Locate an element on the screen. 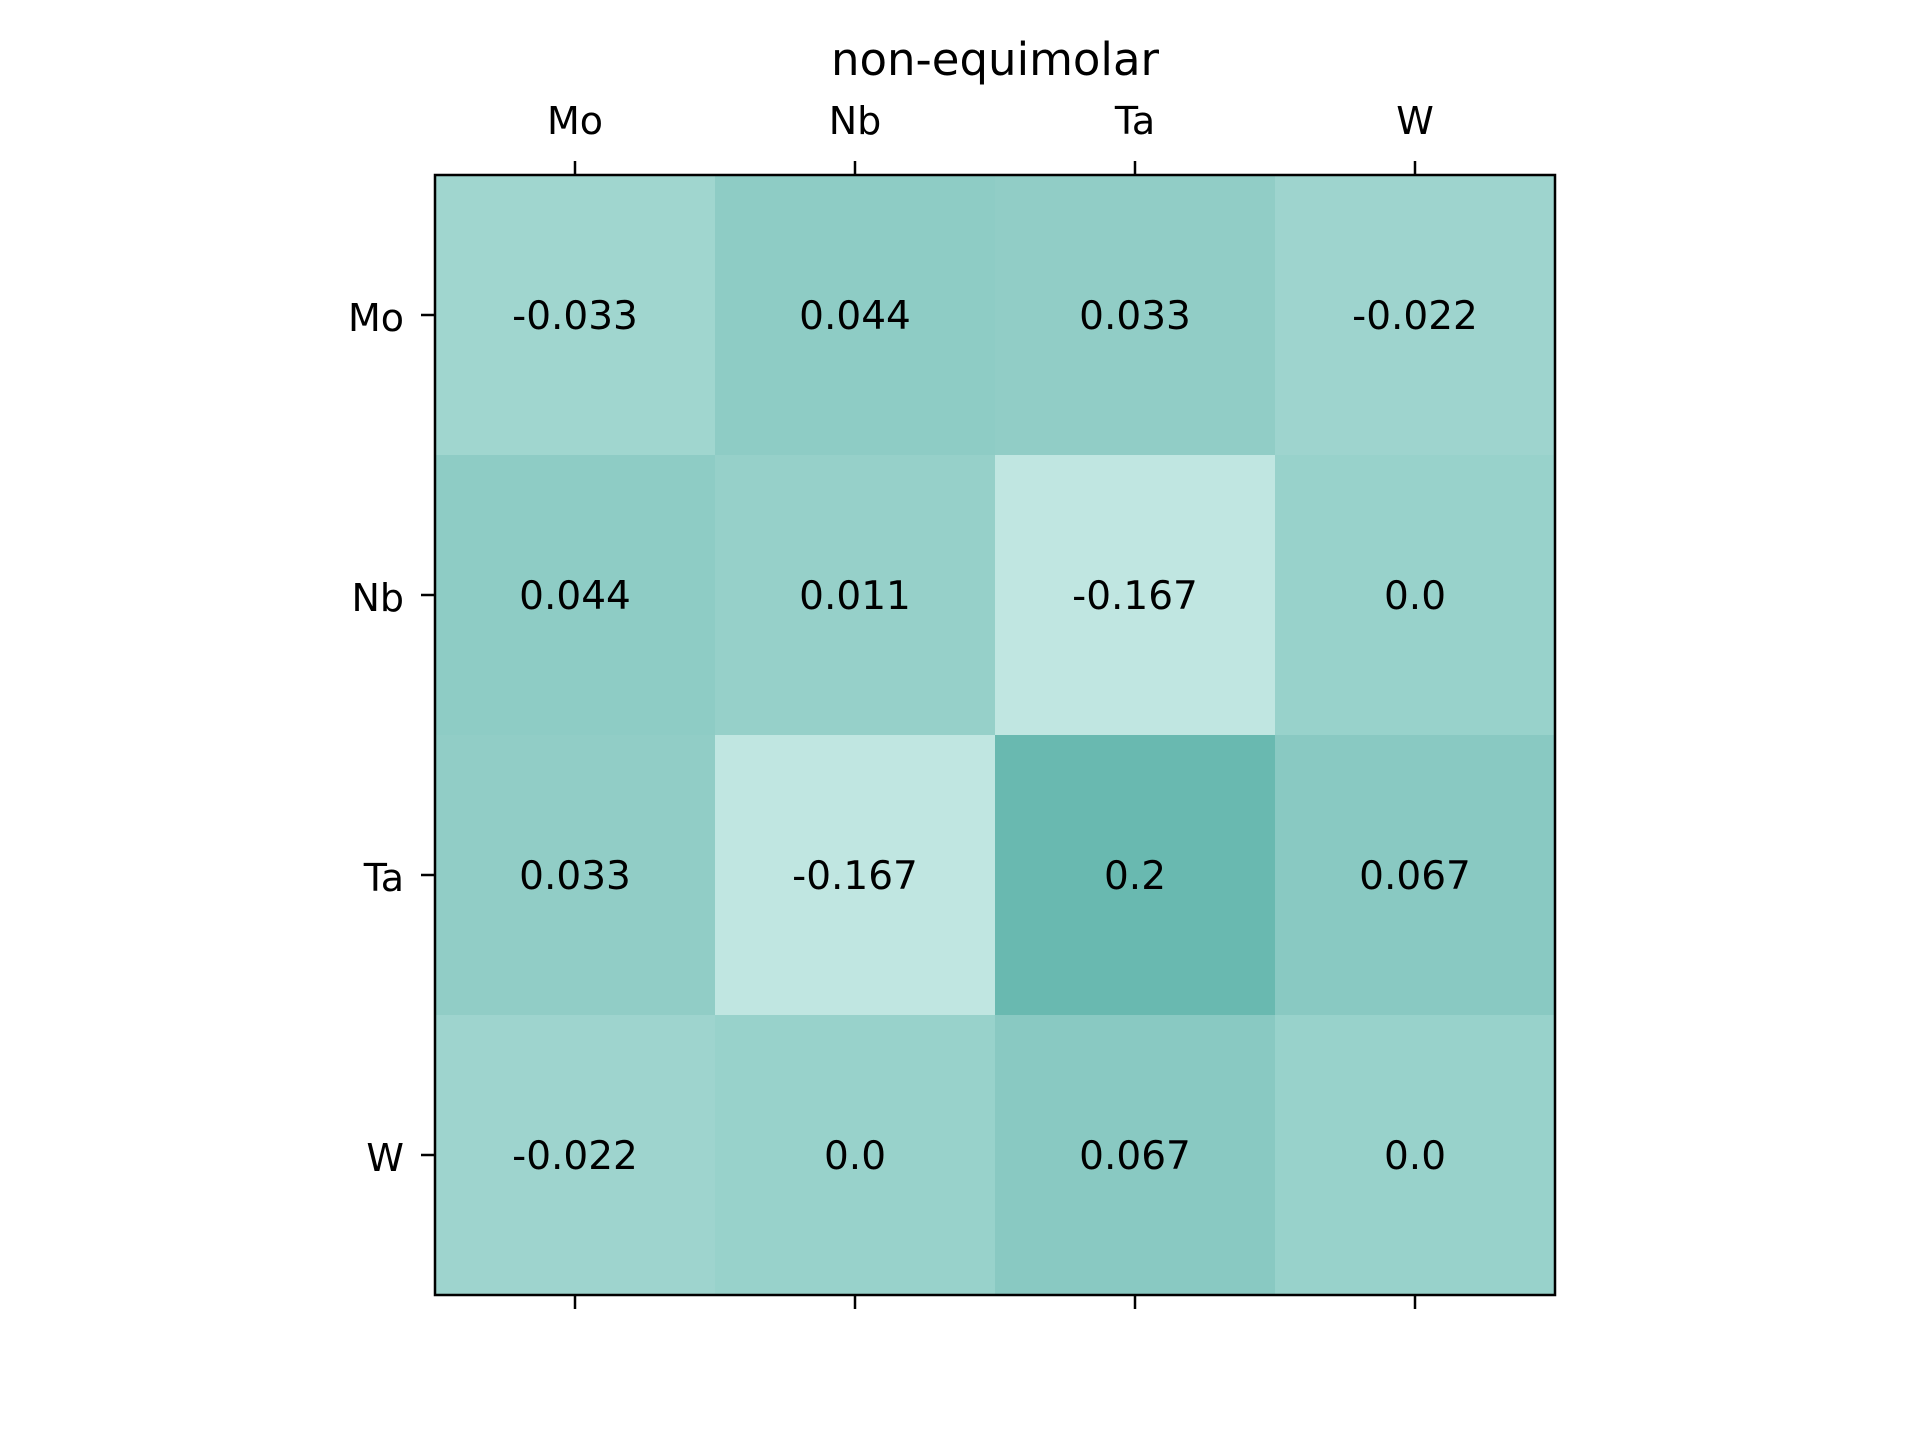 This screenshot has width=1920, height=1444. cell-label-Nb-Nb: 0.011 is located at coordinates (855, 596).